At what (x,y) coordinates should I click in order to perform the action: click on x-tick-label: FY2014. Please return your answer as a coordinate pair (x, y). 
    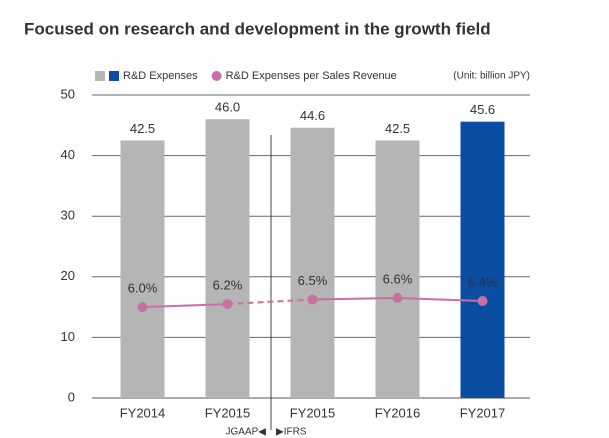
    Looking at the image, I should click on (143, 412).